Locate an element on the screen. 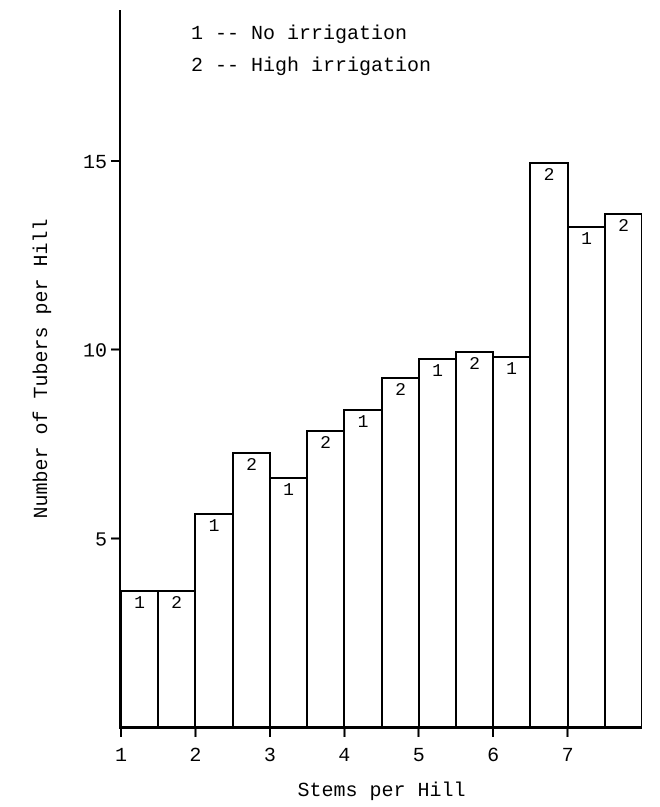 The width and height of the screenshot is (660, 807). y-tick-label: 15 is located at coordinates (94, 163).